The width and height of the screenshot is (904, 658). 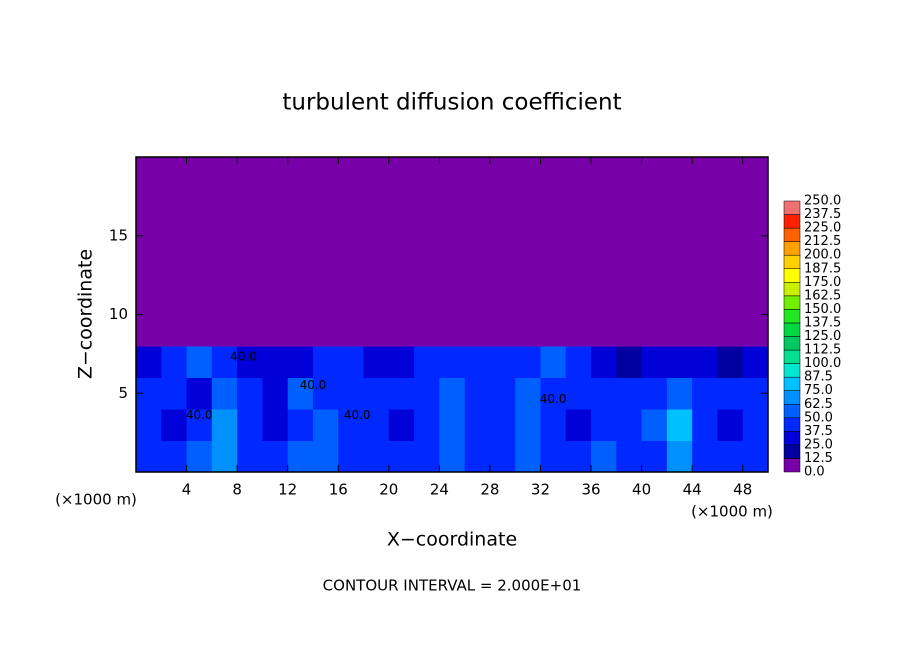 What do you see at coordinates (540, 490) in the screenshot?
I see `x-tick-label: 32` at bounding box center [540, 490].